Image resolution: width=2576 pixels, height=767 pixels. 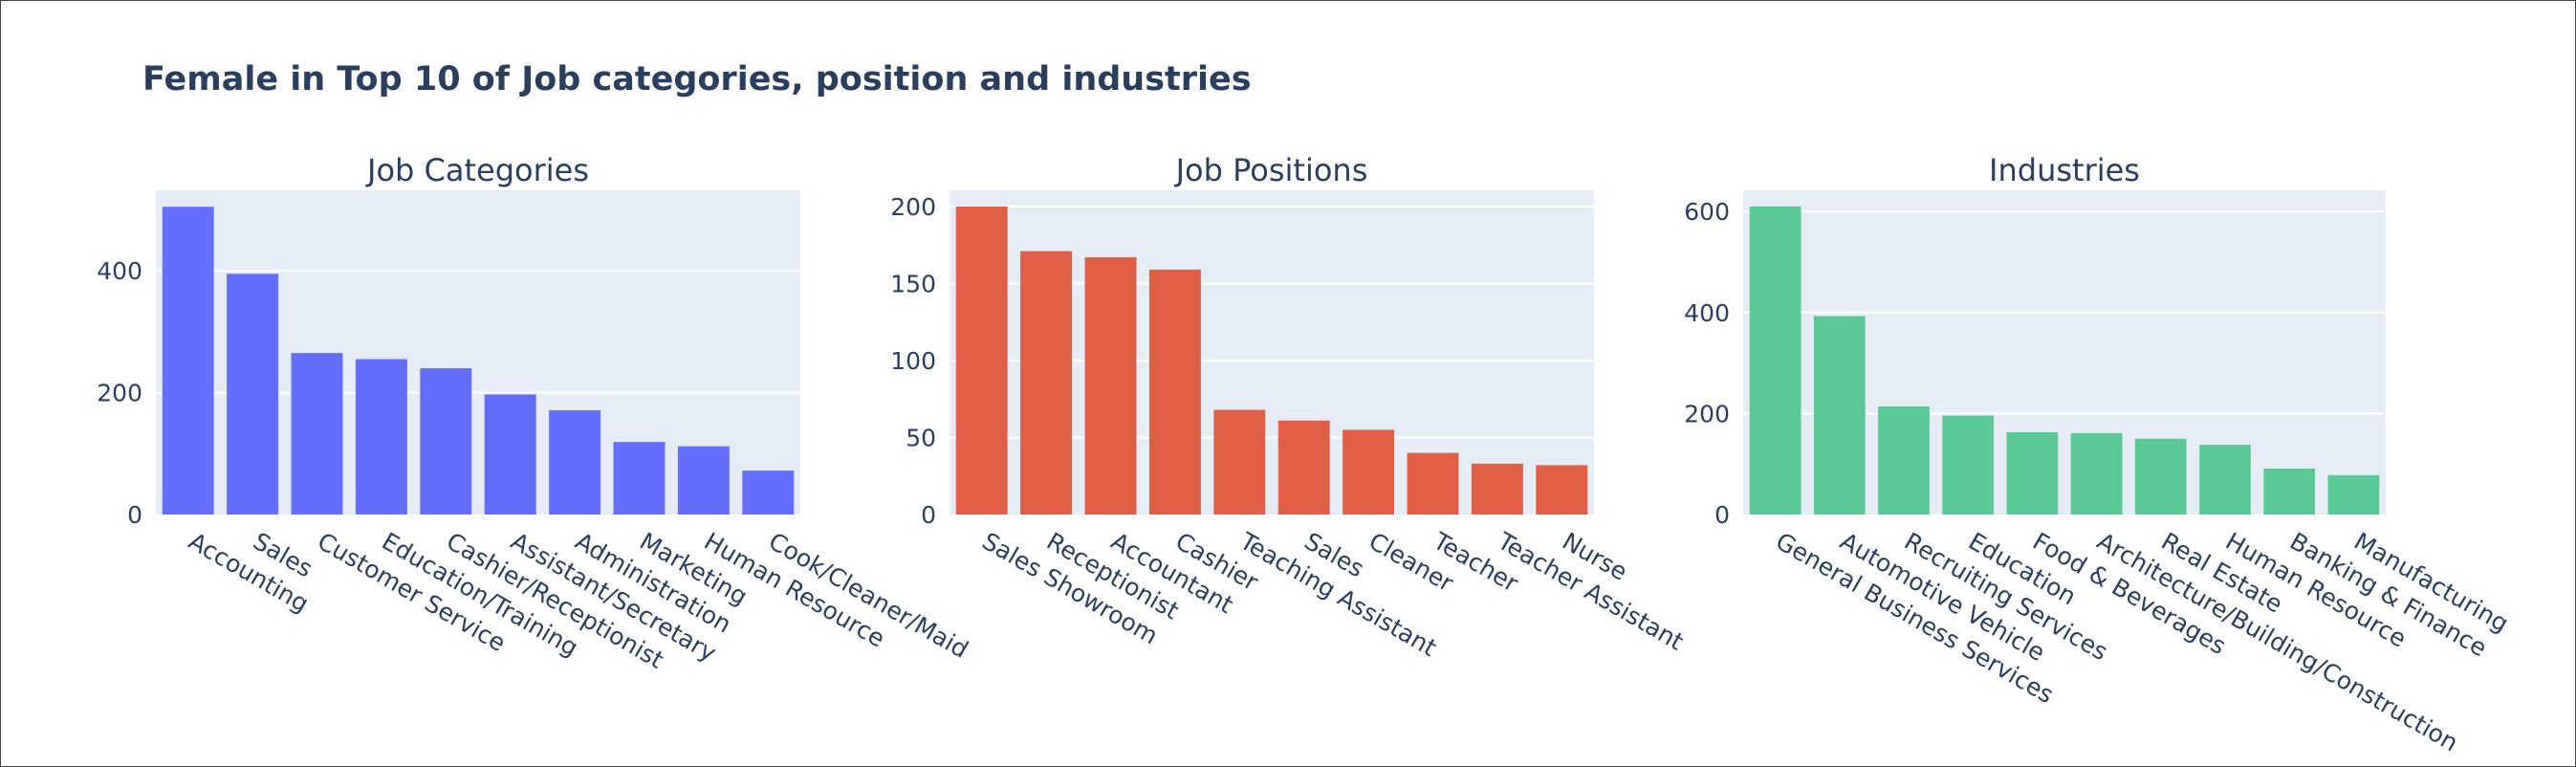 What do you see at coordinates (477, 170) in the screenshot?
I see `subplot-title: Job Categories` at bounding box center [477, 170].